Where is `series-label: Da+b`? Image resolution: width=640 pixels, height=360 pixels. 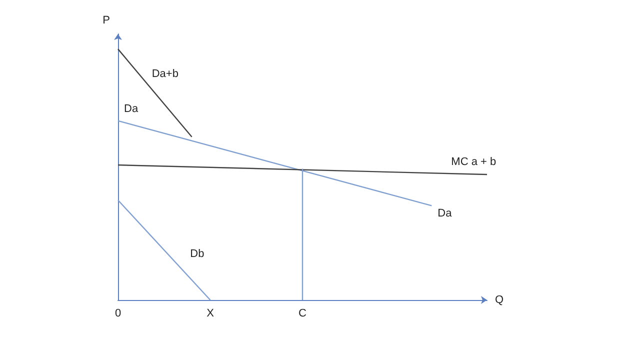
series-label: Da+b is located at coordinates (165, 74).